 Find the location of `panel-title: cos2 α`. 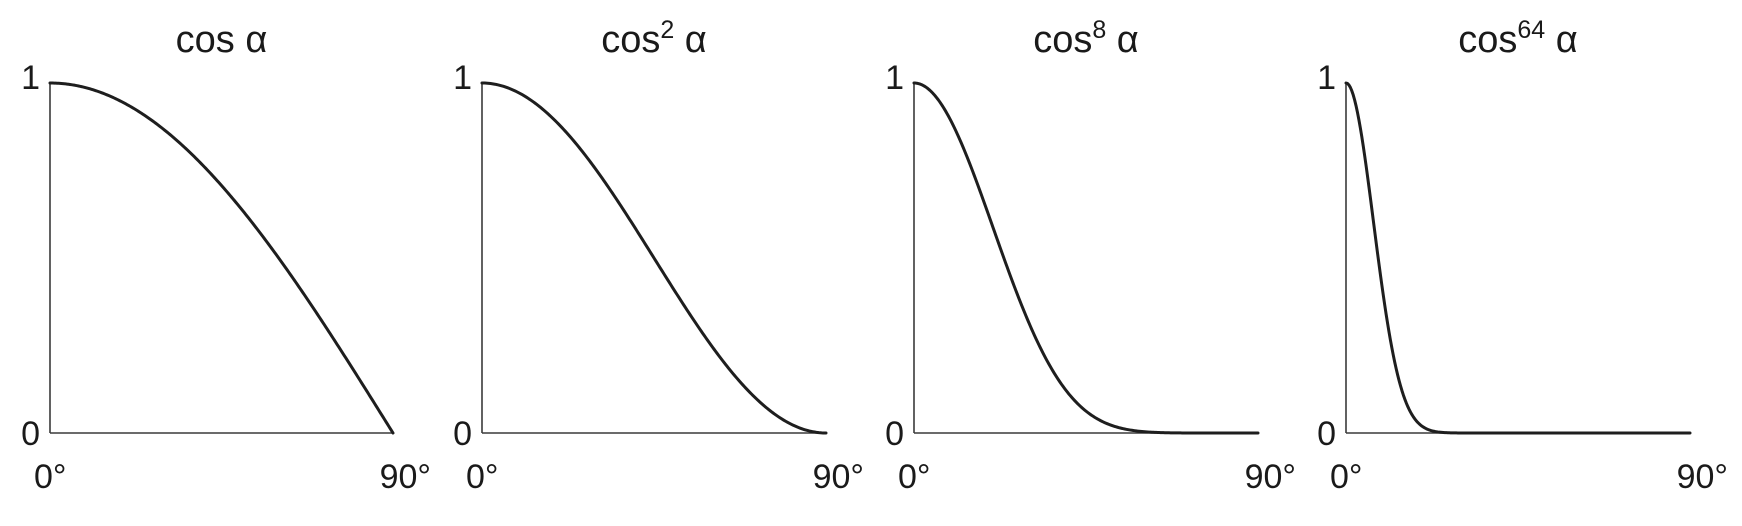

panel-title: cos2 α is located at coordinates (654, 38).